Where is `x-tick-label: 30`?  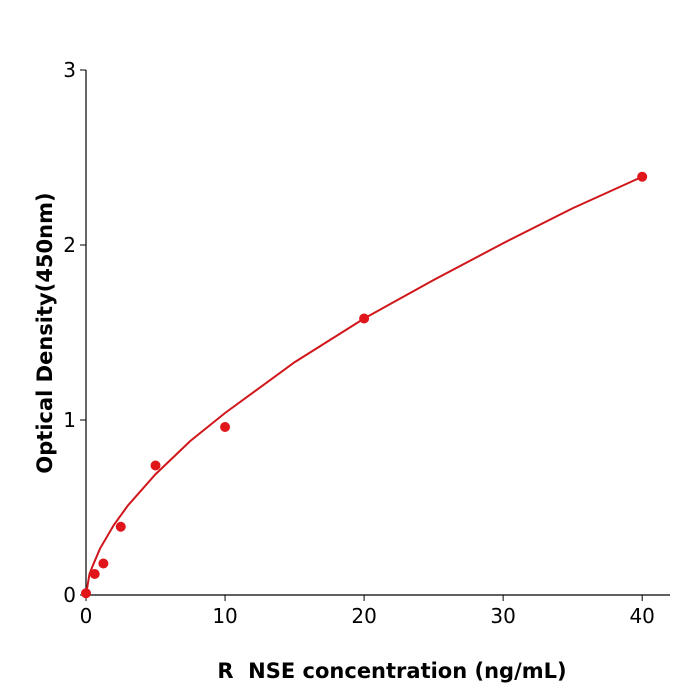
x-tick-label: 30 is located at coordinates (502, 616).